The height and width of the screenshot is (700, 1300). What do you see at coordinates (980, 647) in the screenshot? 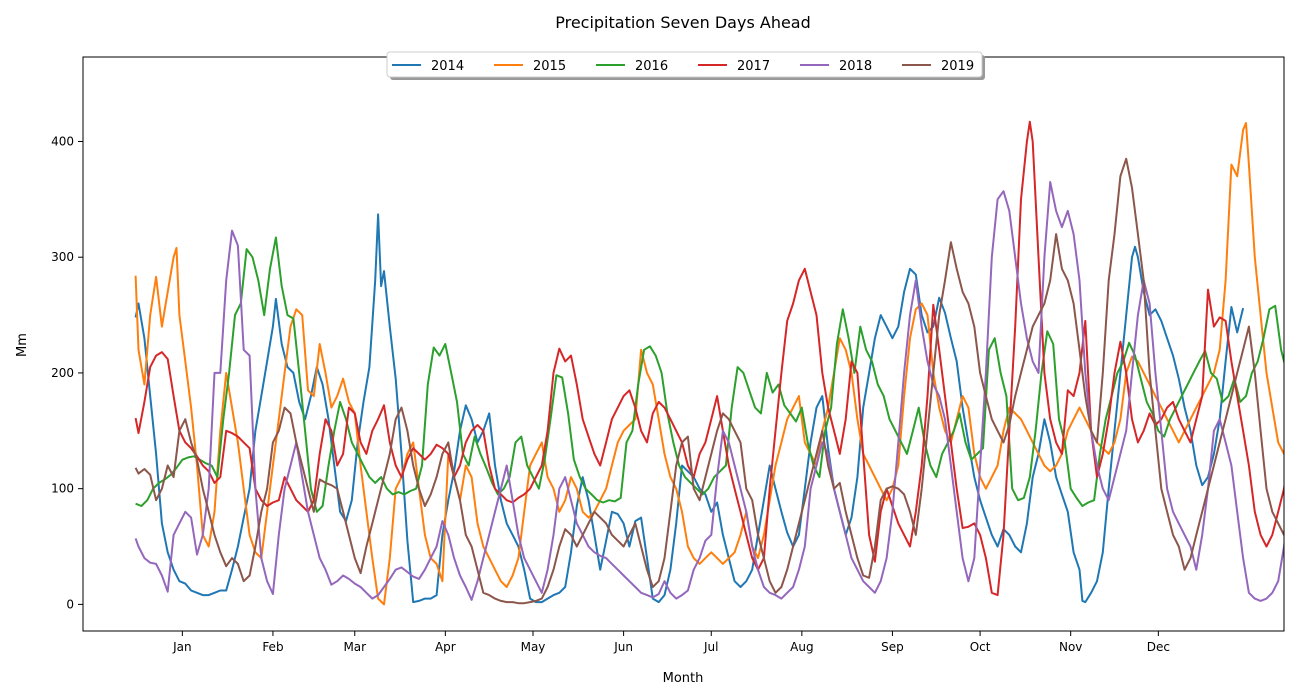
I see `x-tick-label: Oct` at bounding box center [980, 647].